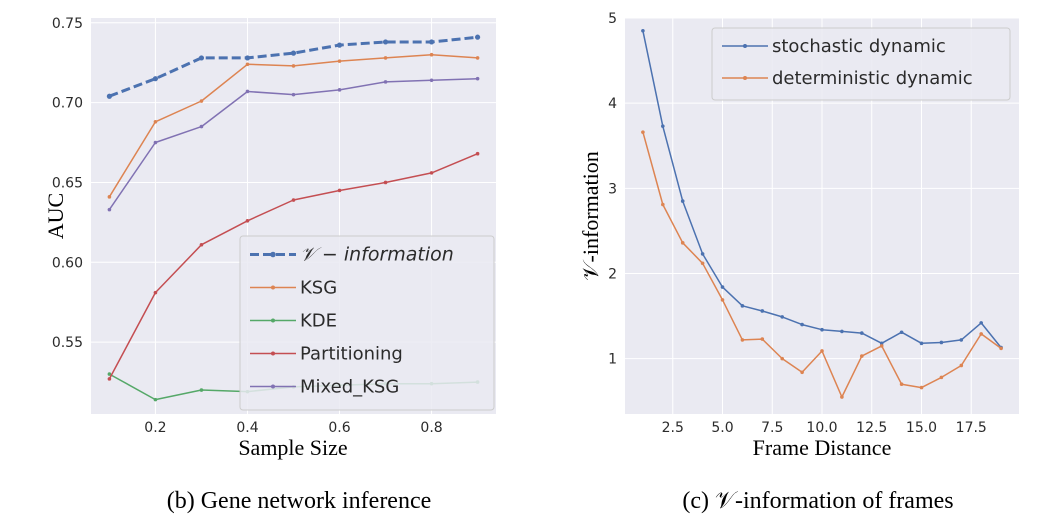 The width and height of the screenshot is (1045, 524). What do you see at coordinates (673, 428) in the screenshot?
I see `x-tick-label: 2.5` at bounding box center [673, 428].